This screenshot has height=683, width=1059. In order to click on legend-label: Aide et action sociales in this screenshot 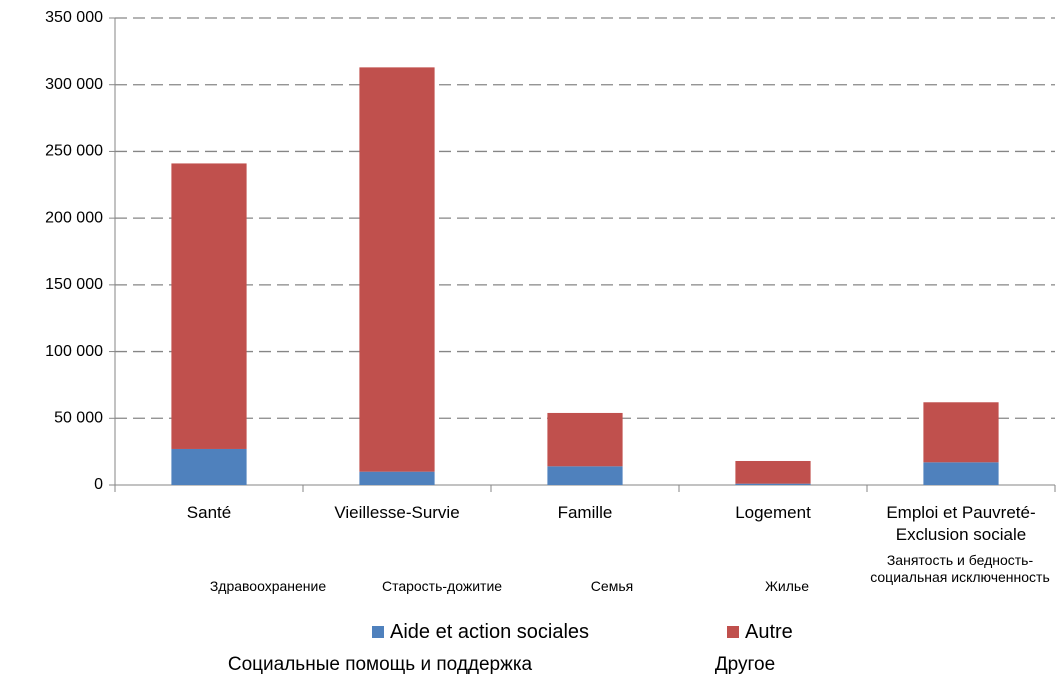, I will do `click(490, 632)`.